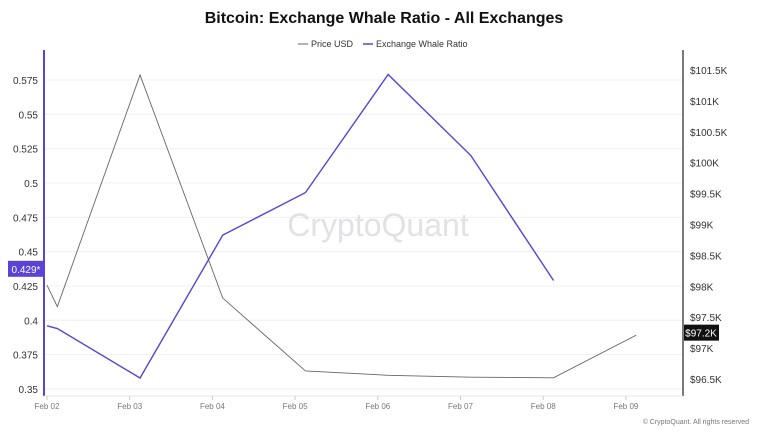 This screenshot has height=432, width=768. What do you see at coordinates (706, 195) in the screenshot?
I see `right-tick-label: $99.5K` at bounding box center [706, 195].